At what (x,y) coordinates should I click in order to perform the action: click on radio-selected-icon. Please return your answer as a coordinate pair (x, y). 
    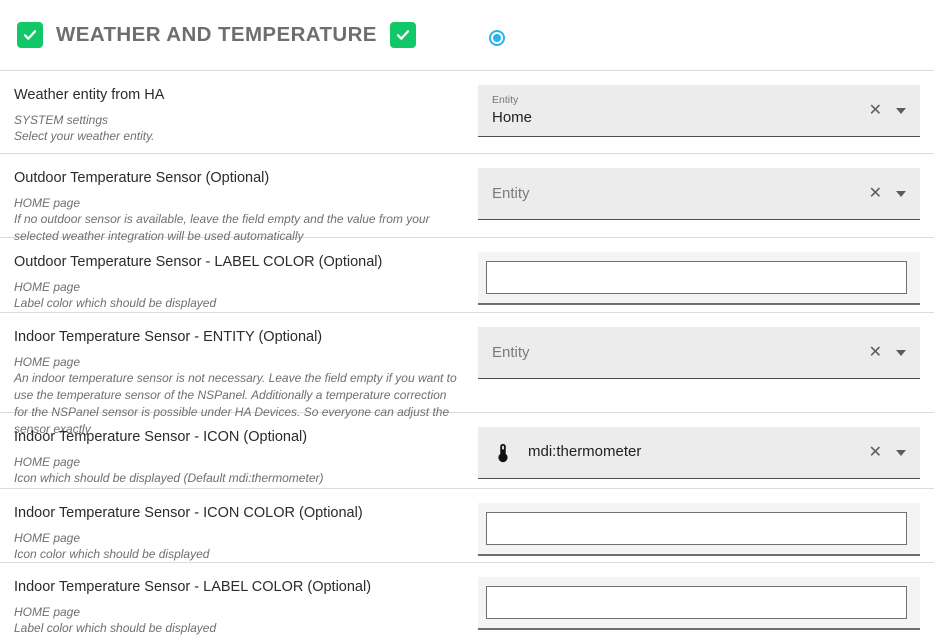
    Looking at the image, I should click on (497, 38).